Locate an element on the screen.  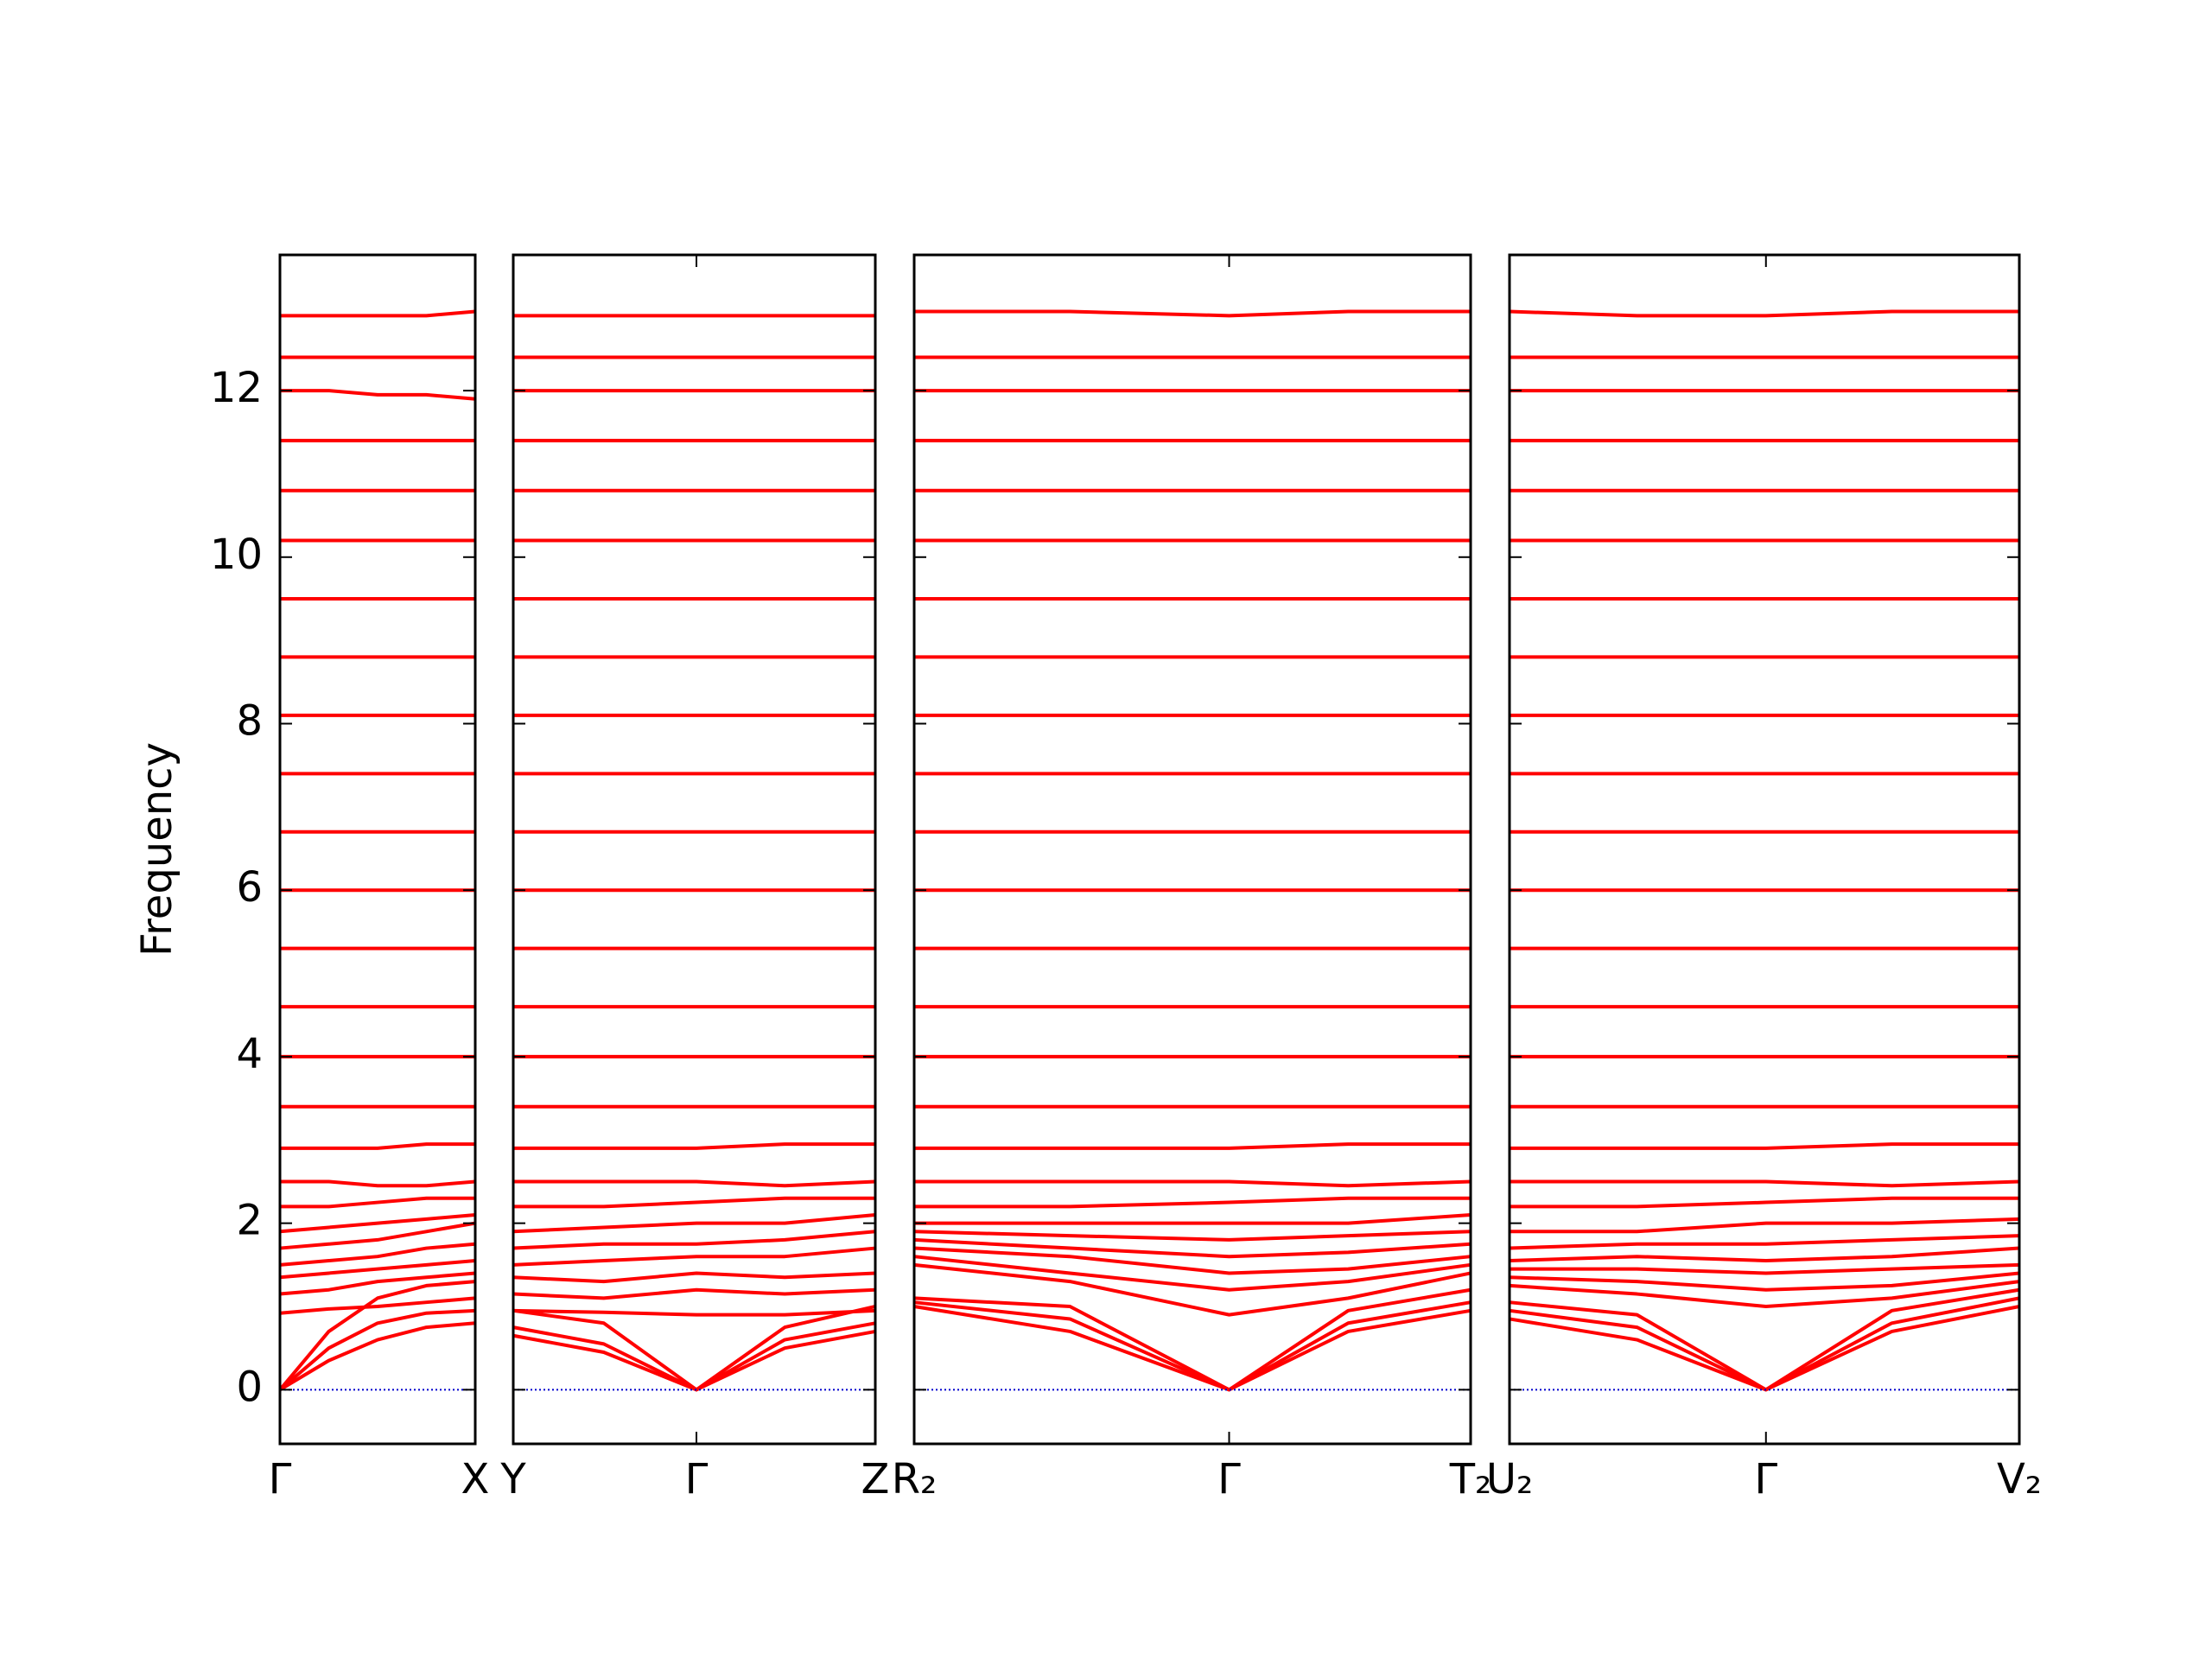
y-tick-label: 8 is located at coordinates (249, 720).